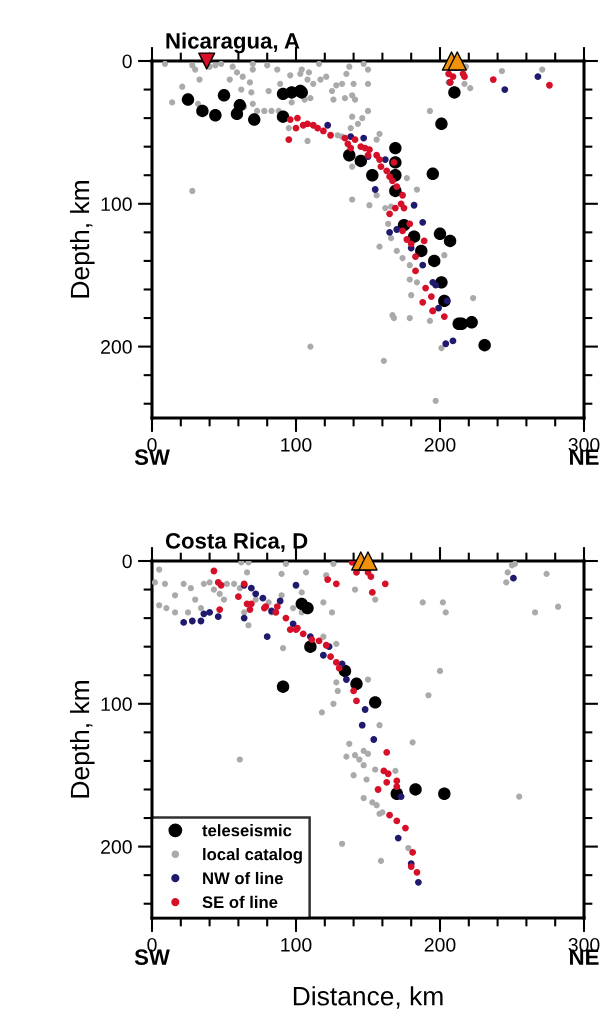 Image resolution: width=608 pixels, height=1034 pixels. What do you see at coordinates (236, 542) in the screenshot?
I see `chart-title: Costa Rica, D` at bounding box center [236, 542].